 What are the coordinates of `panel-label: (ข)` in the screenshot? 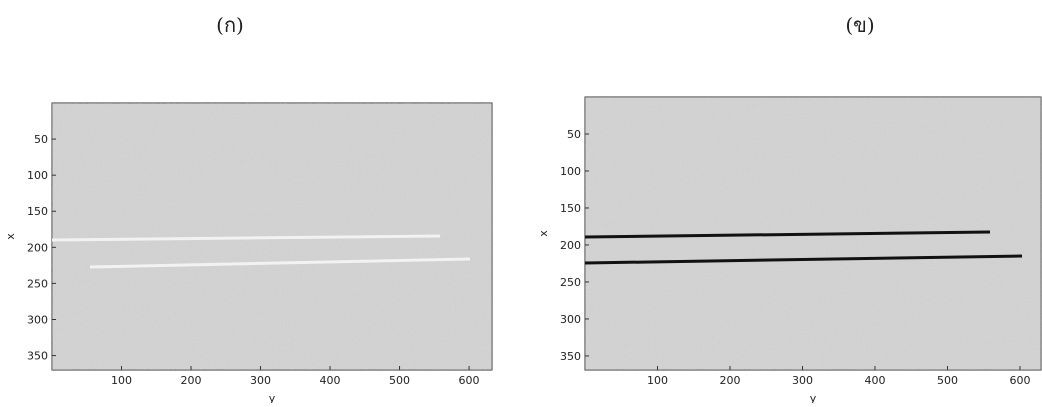 It's located at (859, 25).